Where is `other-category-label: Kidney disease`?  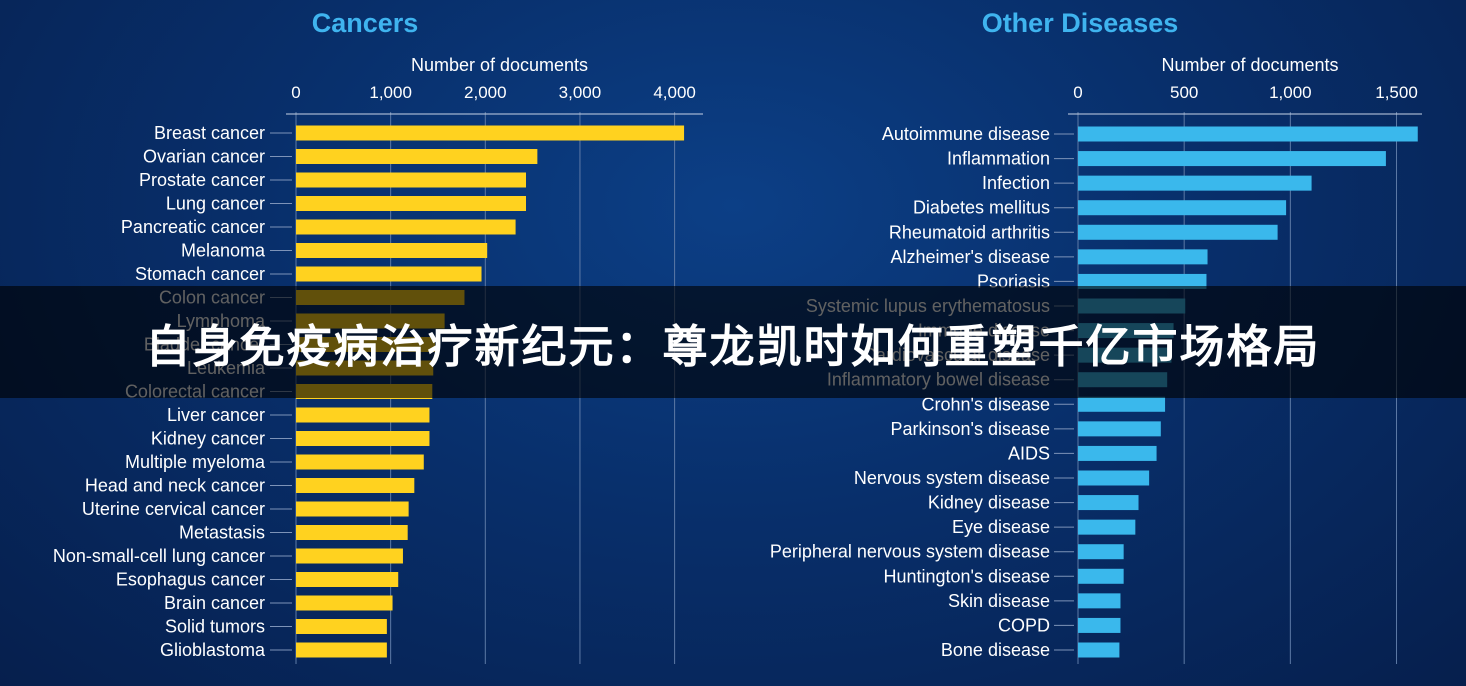 other-category-label: Kidney disease is located at coordinates (989, 503).